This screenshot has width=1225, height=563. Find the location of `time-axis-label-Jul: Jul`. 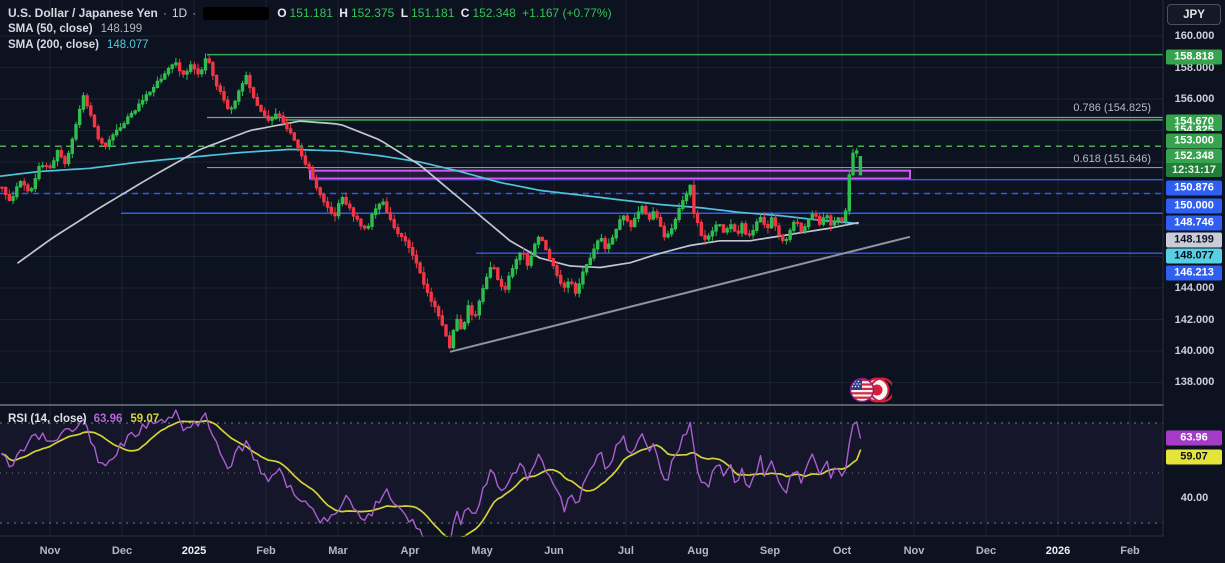

time-axis-label-Jul: Jul is located at coordinates (626, 551).